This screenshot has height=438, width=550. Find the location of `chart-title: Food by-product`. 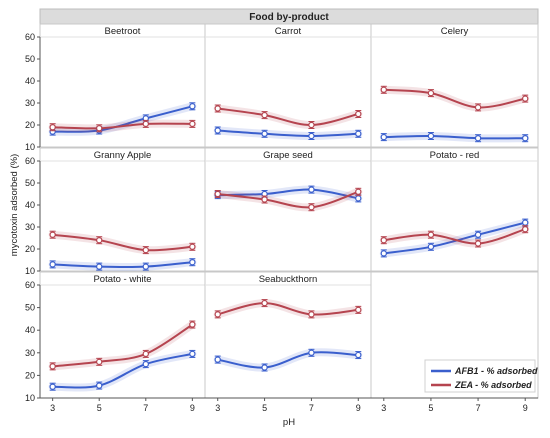

chart-title: Food by-product is located at coordinates (289, 17).